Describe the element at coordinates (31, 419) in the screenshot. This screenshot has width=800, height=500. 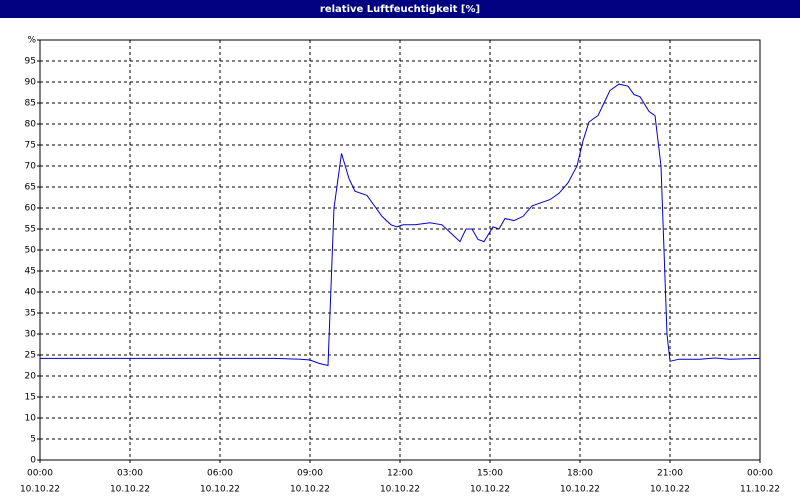
I see `y-tick-label: 10` at that location.